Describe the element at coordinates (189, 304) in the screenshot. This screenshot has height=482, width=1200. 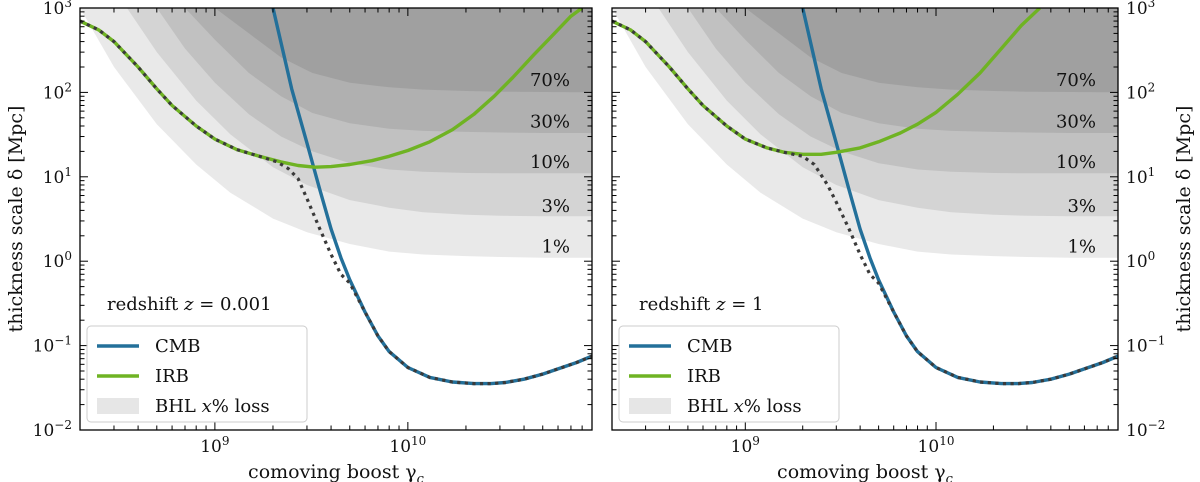
I see `redshift-annotation: redshift z = 0.001` at that location.